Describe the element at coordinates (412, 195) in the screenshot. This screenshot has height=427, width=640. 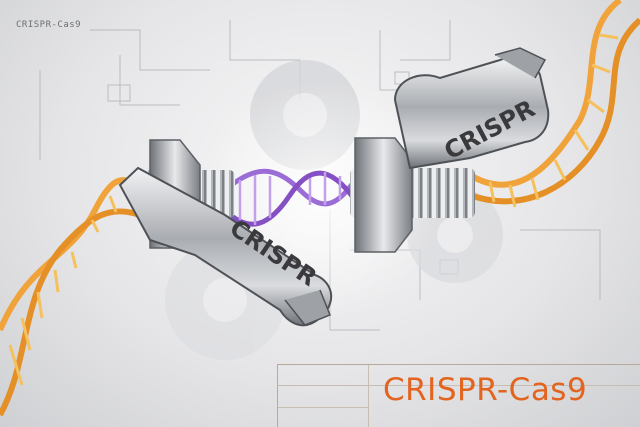
I see `bolt-icon` at that location.